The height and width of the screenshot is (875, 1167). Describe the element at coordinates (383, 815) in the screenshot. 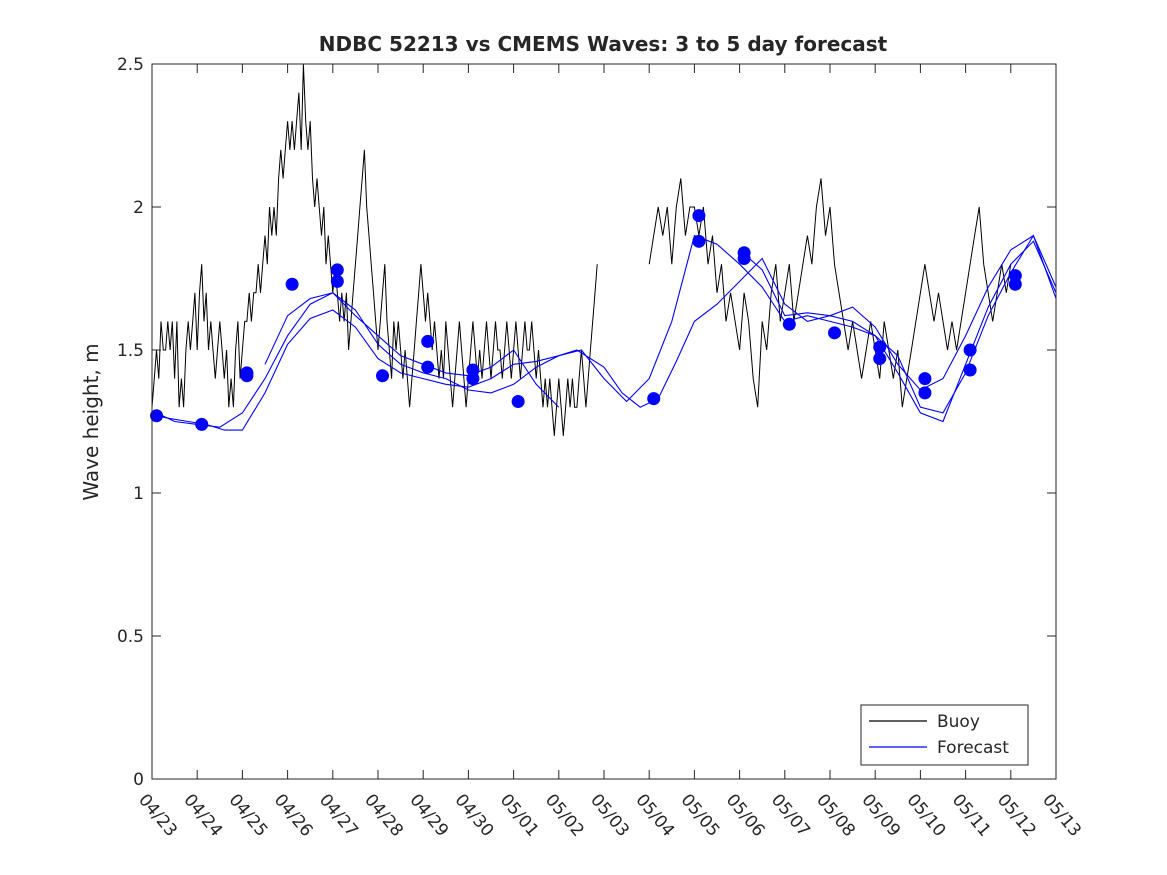

I see `x-tick-label: 04/28` at that location.